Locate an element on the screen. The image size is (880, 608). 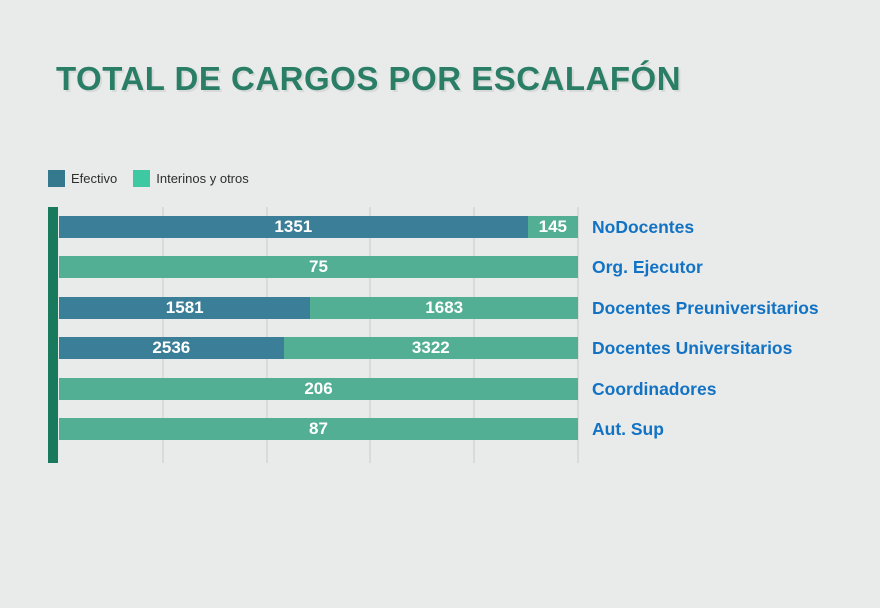
bar-segment-interinos-y-otros: 75 is located at coordinates (318, 267).